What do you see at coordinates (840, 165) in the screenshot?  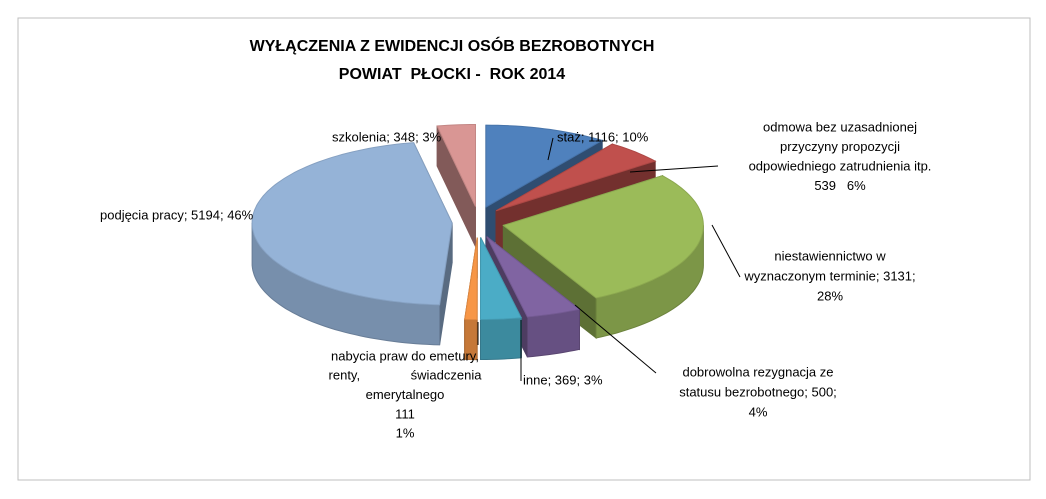 I see `data-label: odpowiedniego zatrudnienia itp.` at bounding box center [840, 165].